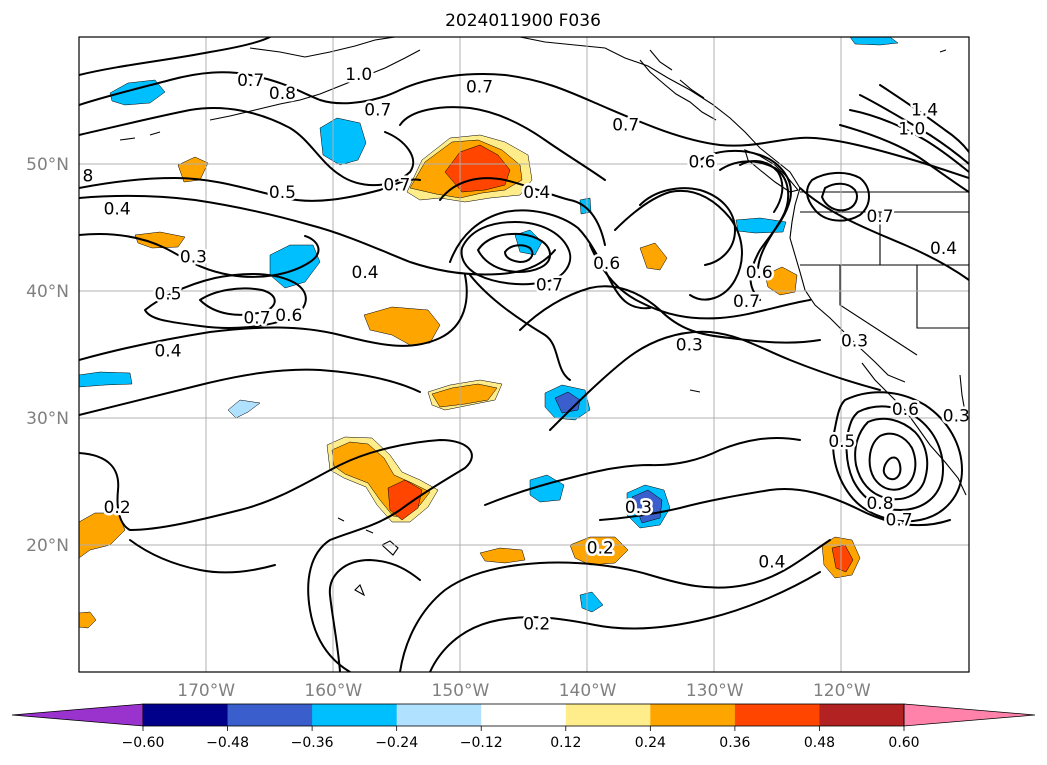 This screenshot has width=1047, height=765. What do you see at coordinates (206, 691) in the screenshot?
I see `lon-tick-label: 170°W` at bounding box center [206, 691].